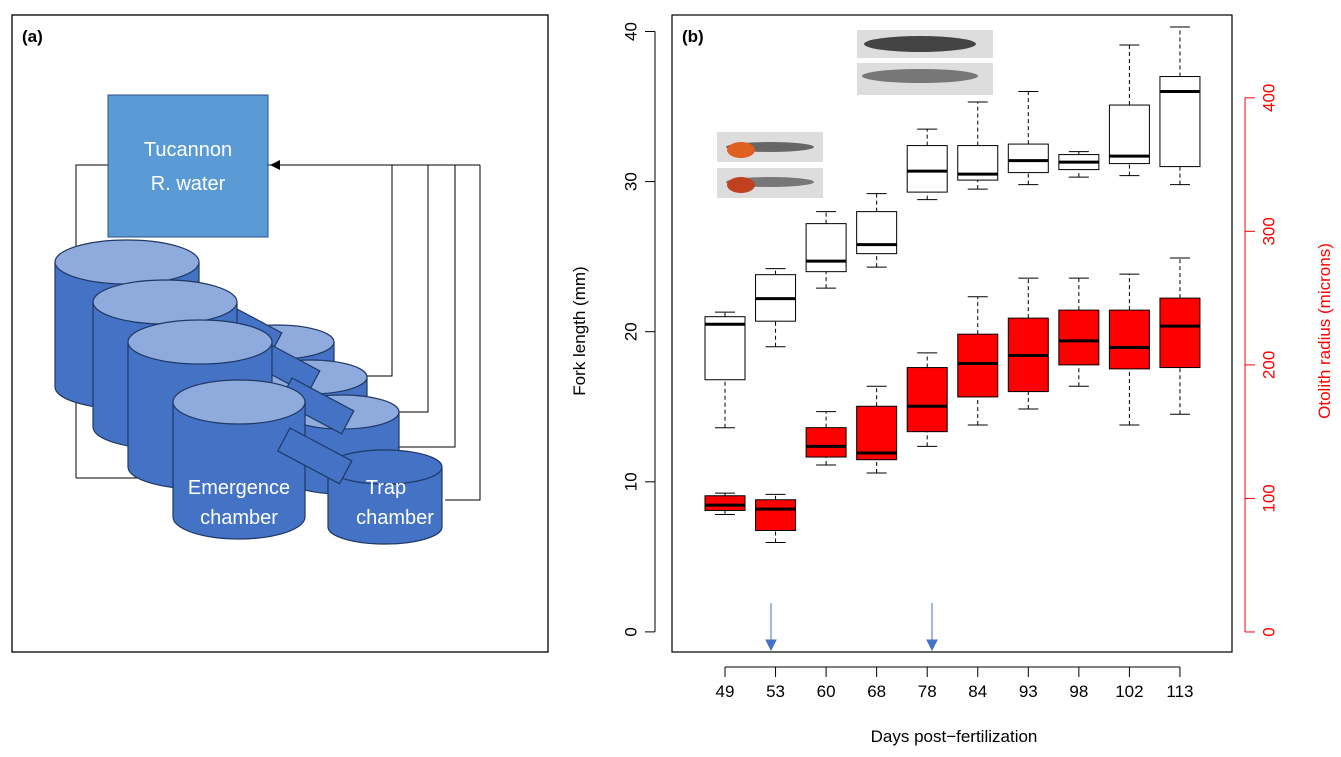 Image resolution: width=1341 pixels, height=757 pixels. I want to click on x-tick-label: 98, so click(1078, 691).